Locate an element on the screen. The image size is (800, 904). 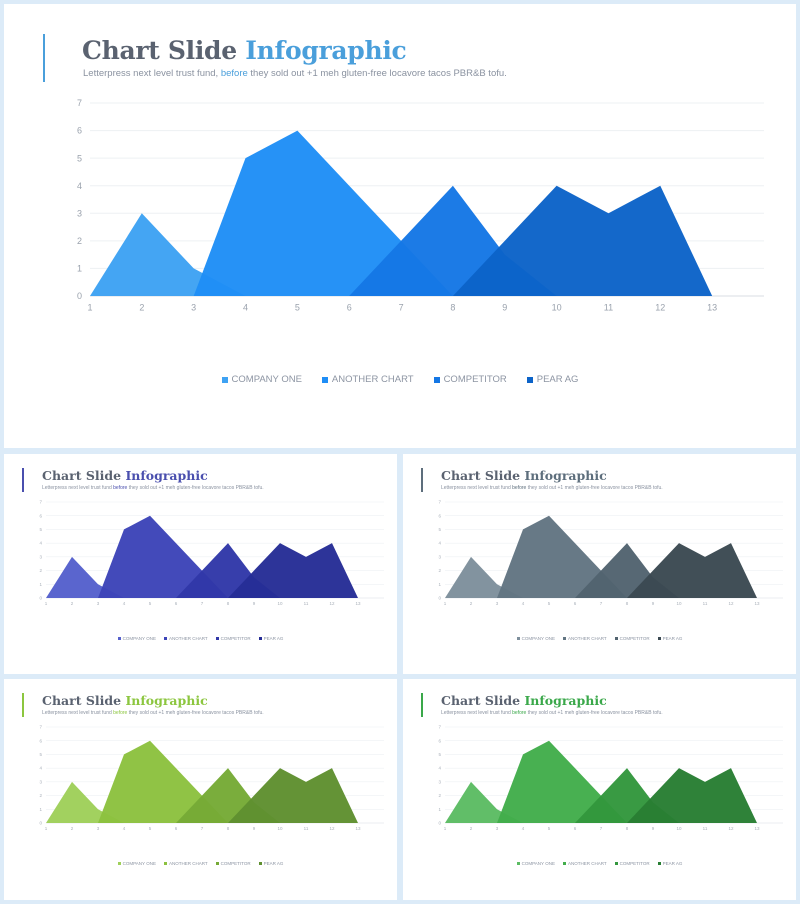
x-tick-label: 9 is located at coordinates (504, 307).